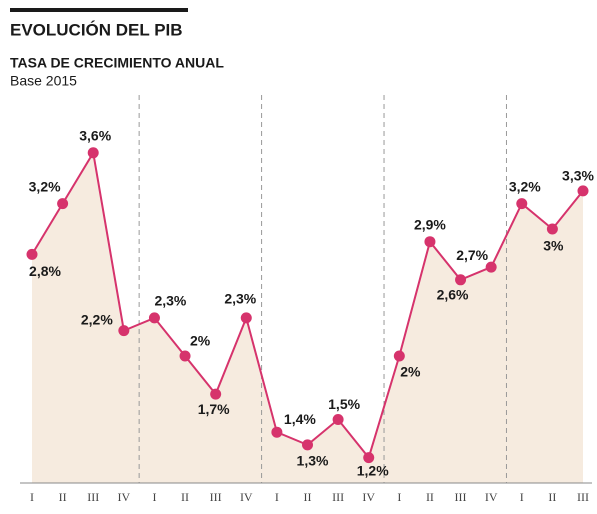  What do you see at coordinates (430, 224) in the screenshot?
I see `value-label: 2,9%` at bounding box center [430, 224].